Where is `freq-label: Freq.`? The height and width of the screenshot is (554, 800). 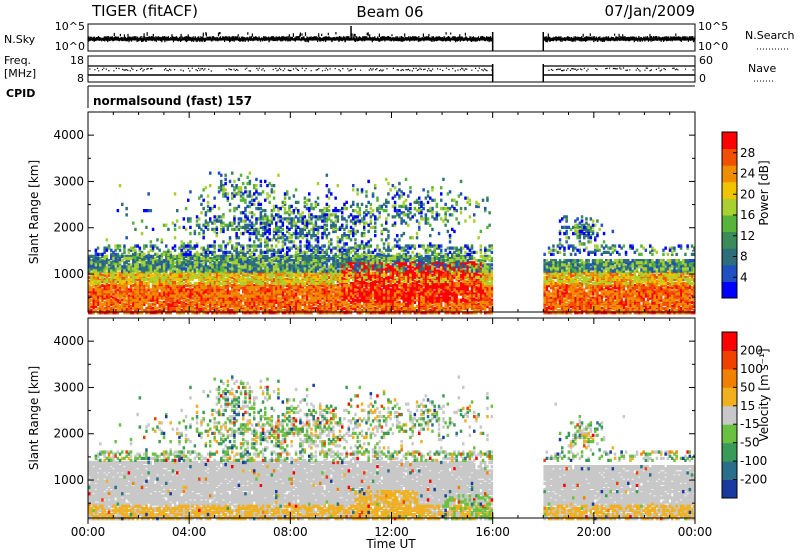 freq-label: Freq. is located at coordinates (17, 60).